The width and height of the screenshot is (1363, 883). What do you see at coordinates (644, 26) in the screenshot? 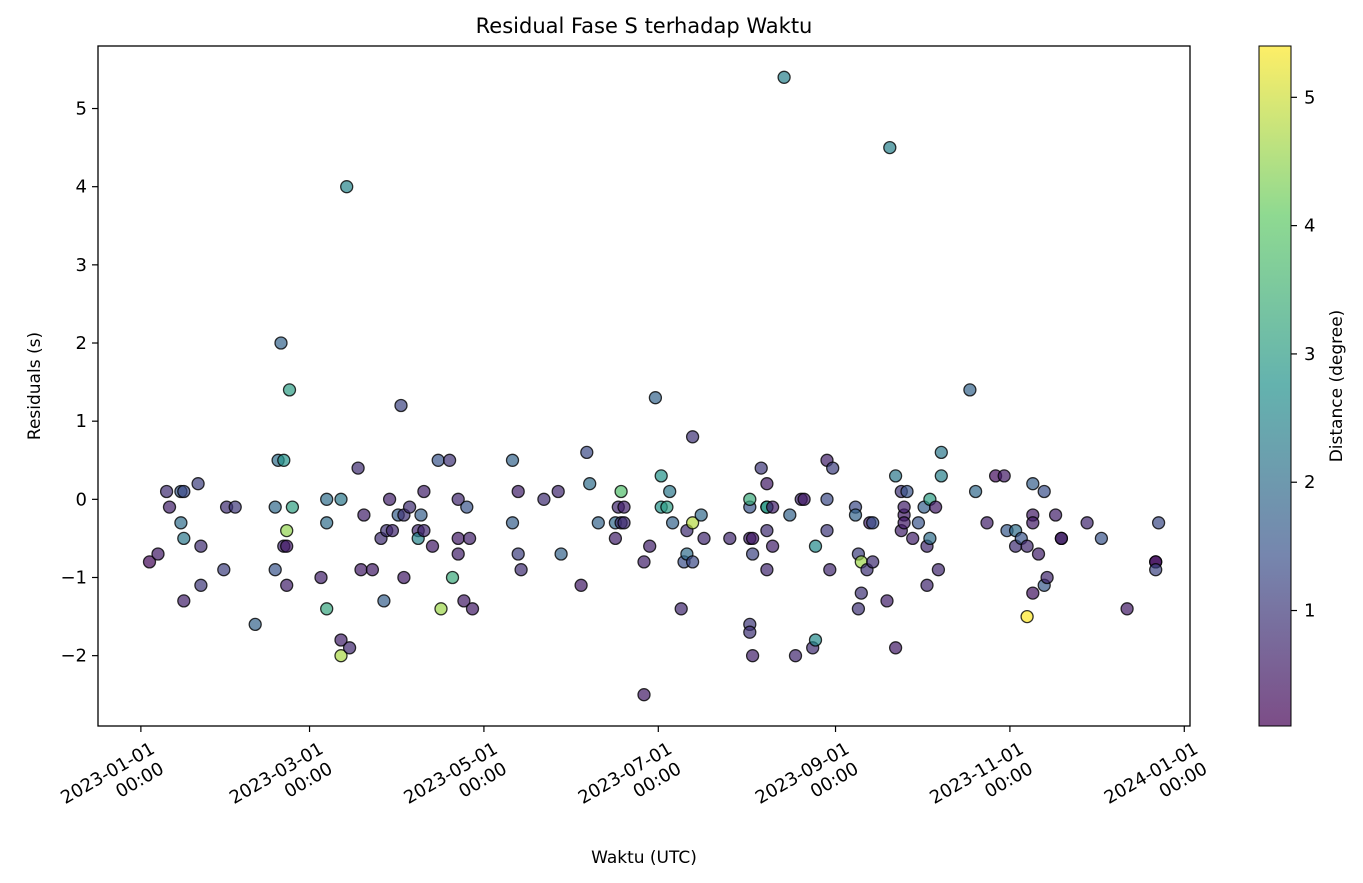
I see `chart-title: Residual Fase S terhadap Waktu` at bounding box center [644, 26].